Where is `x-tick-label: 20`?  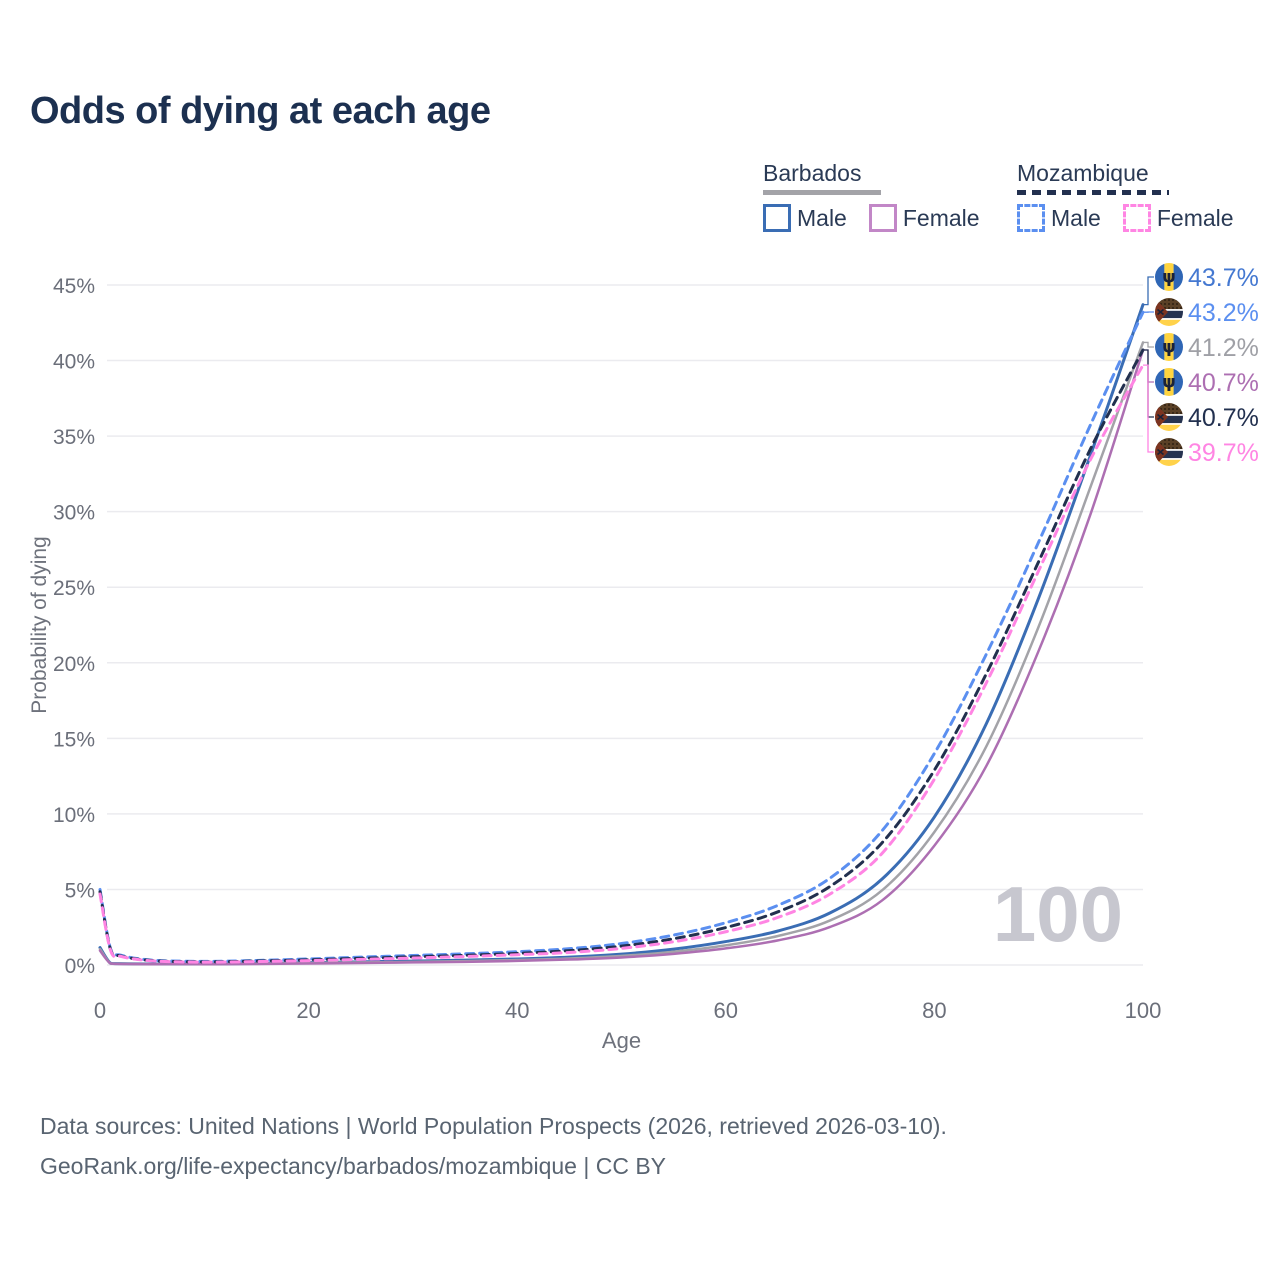
x-tick-label: 20 is located at coordinates (308, 1010).